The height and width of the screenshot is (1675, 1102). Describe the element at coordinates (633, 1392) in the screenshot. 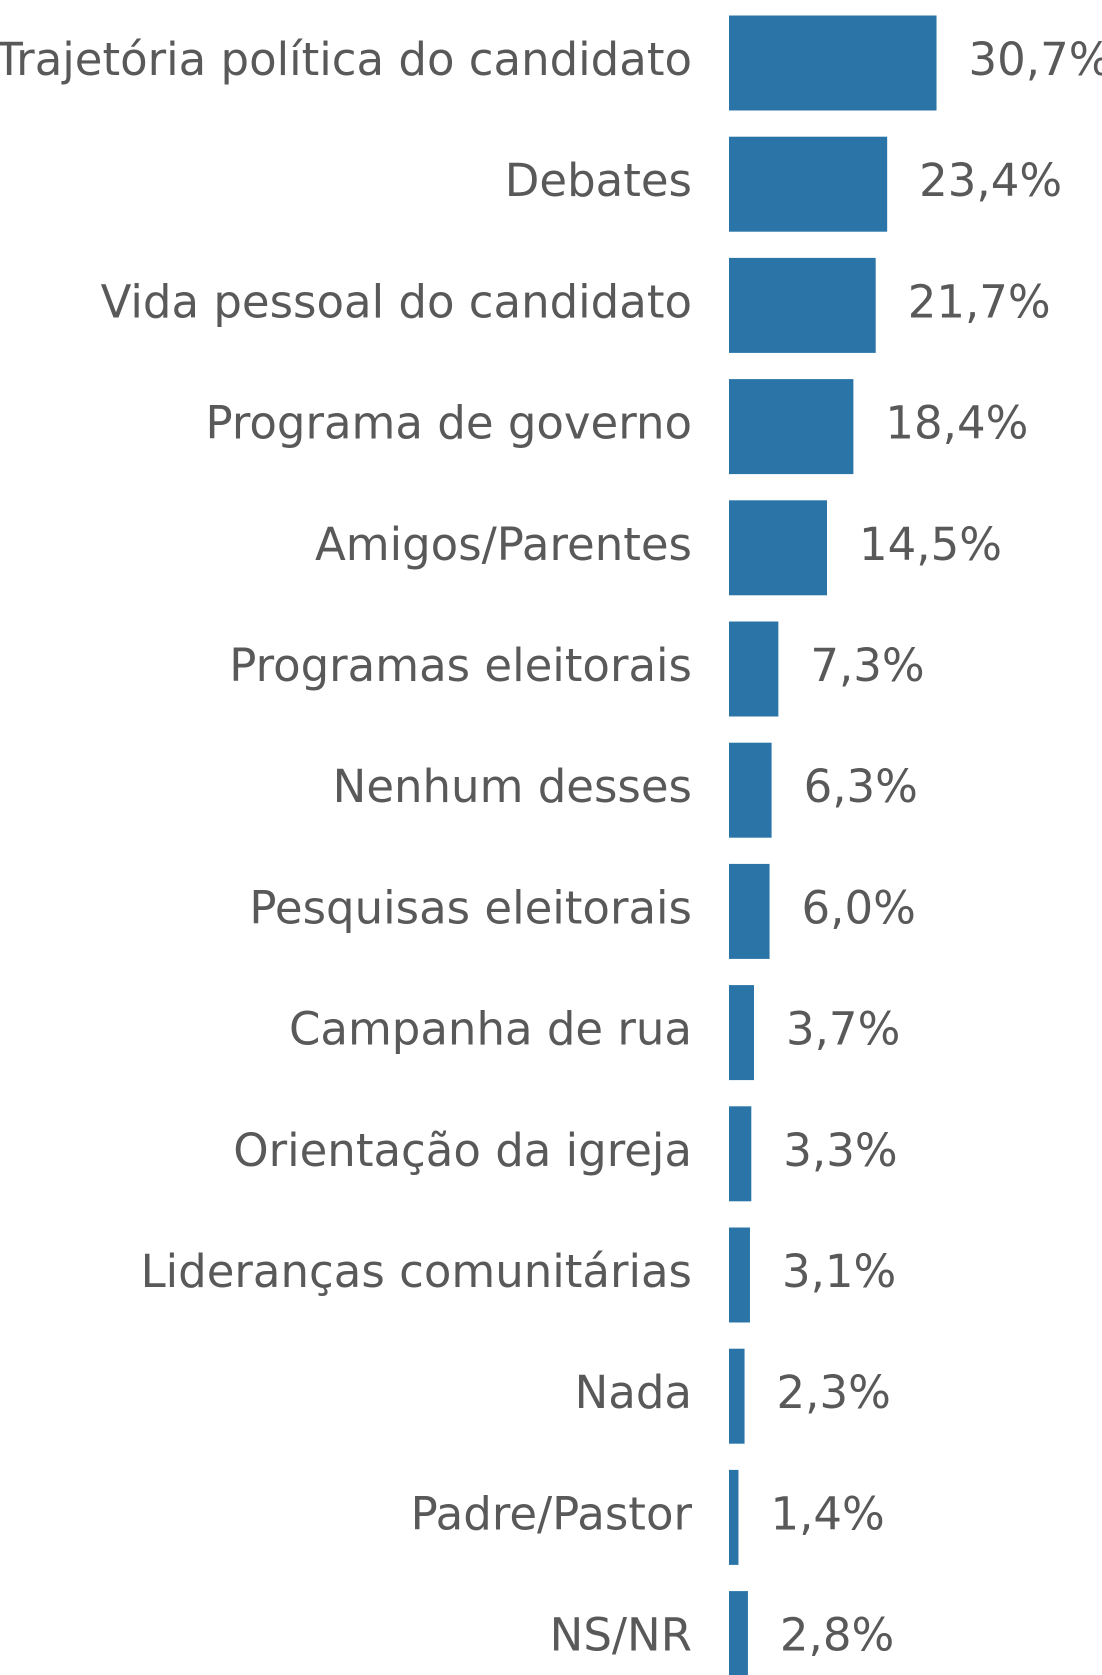

I see `category-label: Nada` at that location.